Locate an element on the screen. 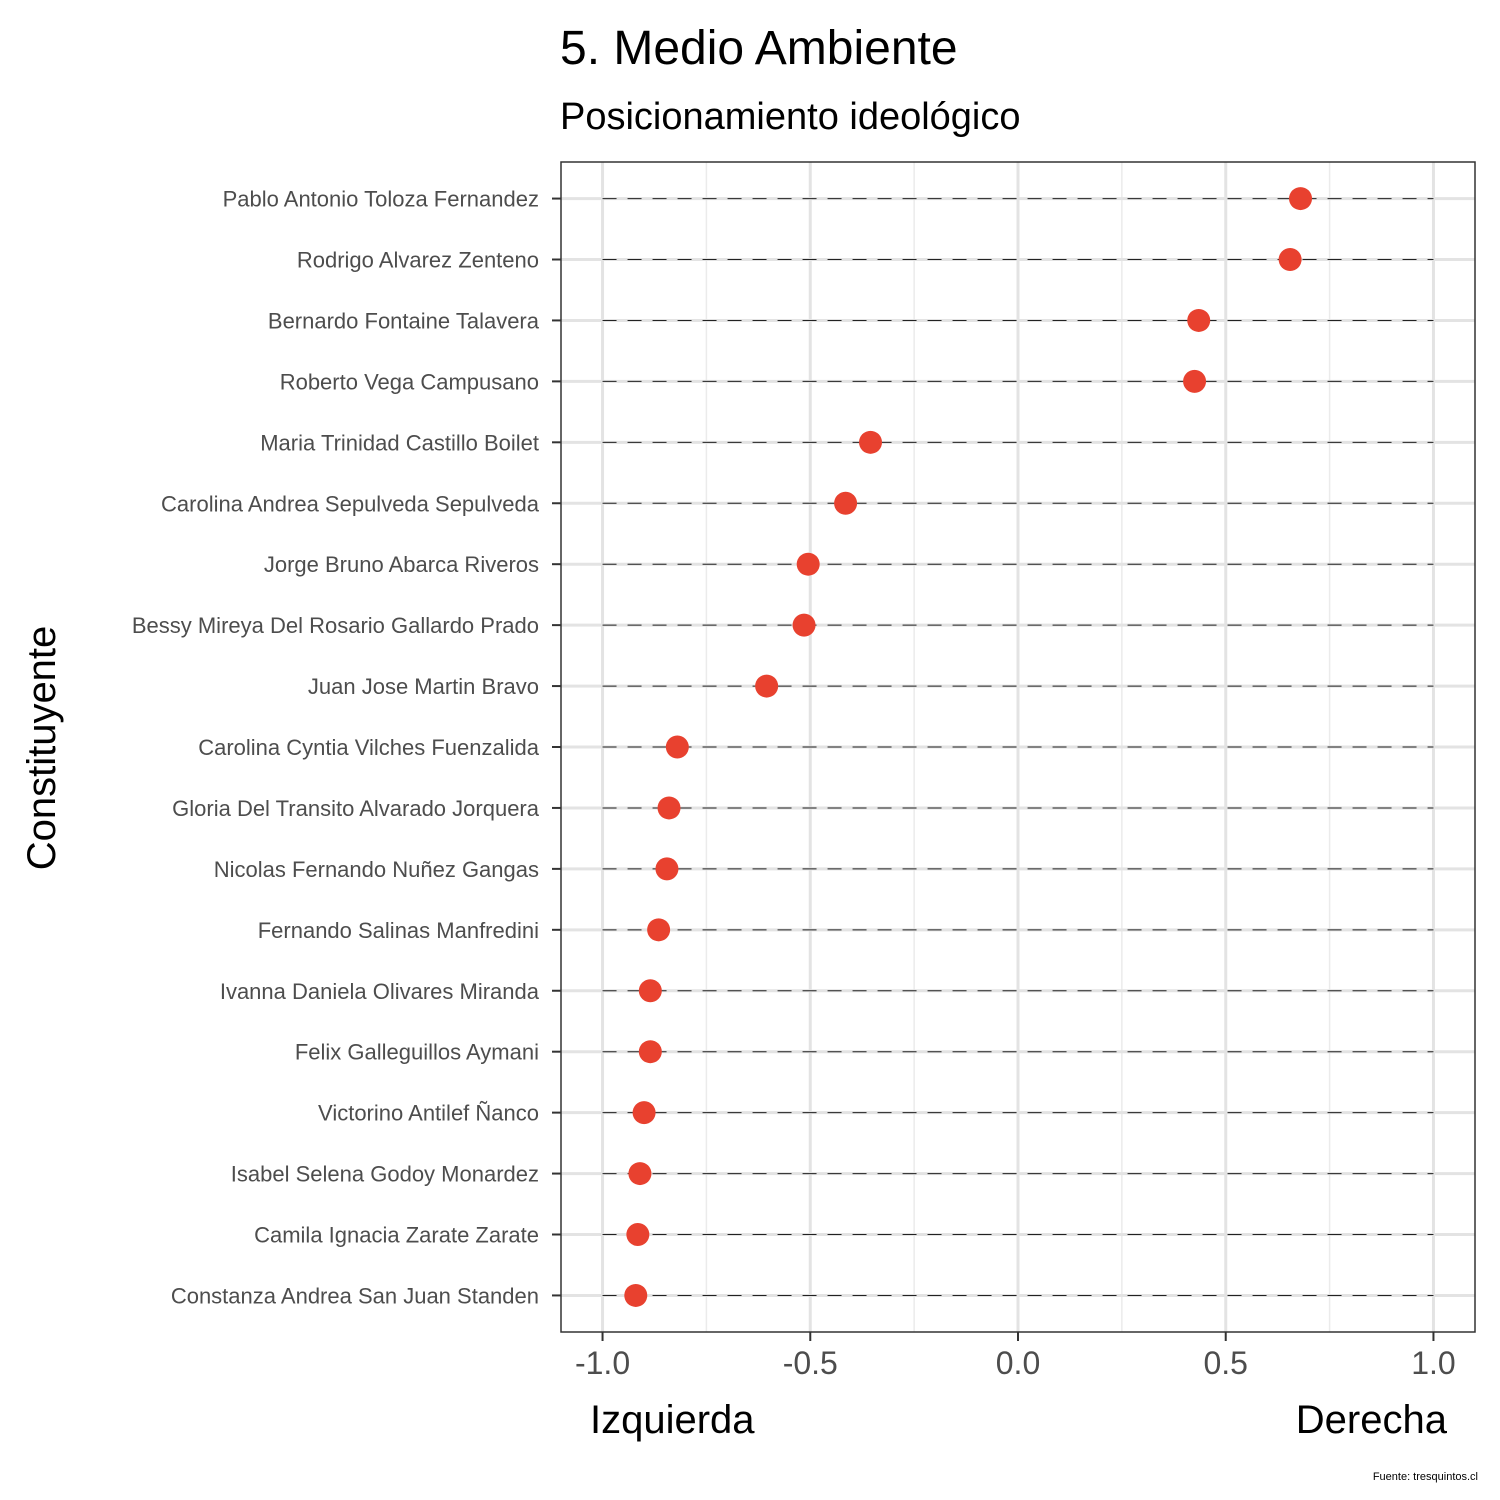 The image size is (1500, 1500). x-tick-label: -1.0 is located at coordinates (602, 1363).